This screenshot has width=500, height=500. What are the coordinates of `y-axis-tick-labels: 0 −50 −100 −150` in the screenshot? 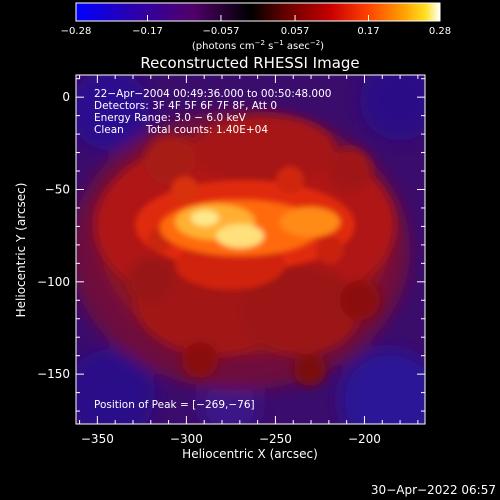 It's located at (53, 235).